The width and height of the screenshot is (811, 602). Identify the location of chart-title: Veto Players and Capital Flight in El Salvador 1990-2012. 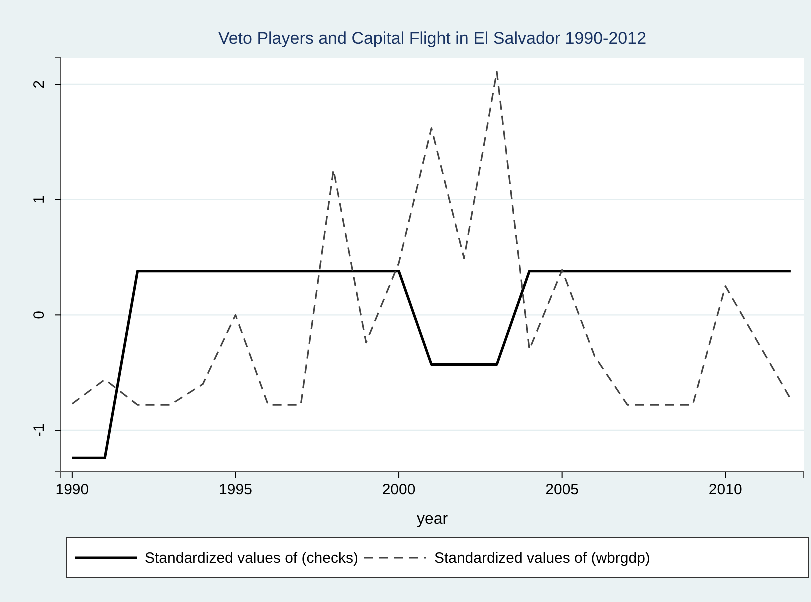
(432, 38).